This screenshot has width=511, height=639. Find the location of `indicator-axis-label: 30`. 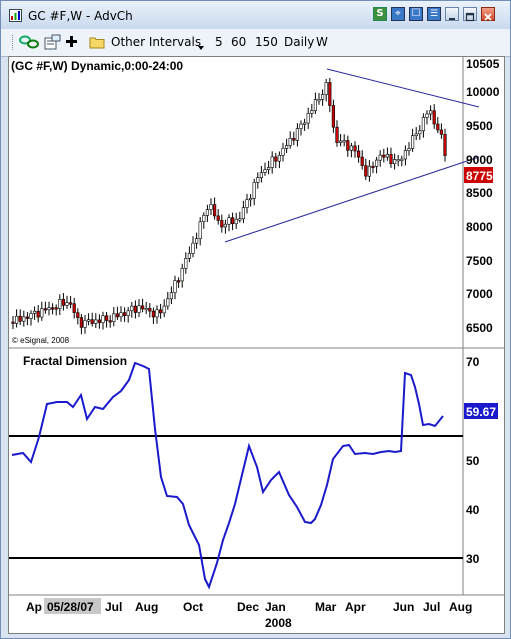

indicator-axis-label: 30 is located at coordinates (473, 559).